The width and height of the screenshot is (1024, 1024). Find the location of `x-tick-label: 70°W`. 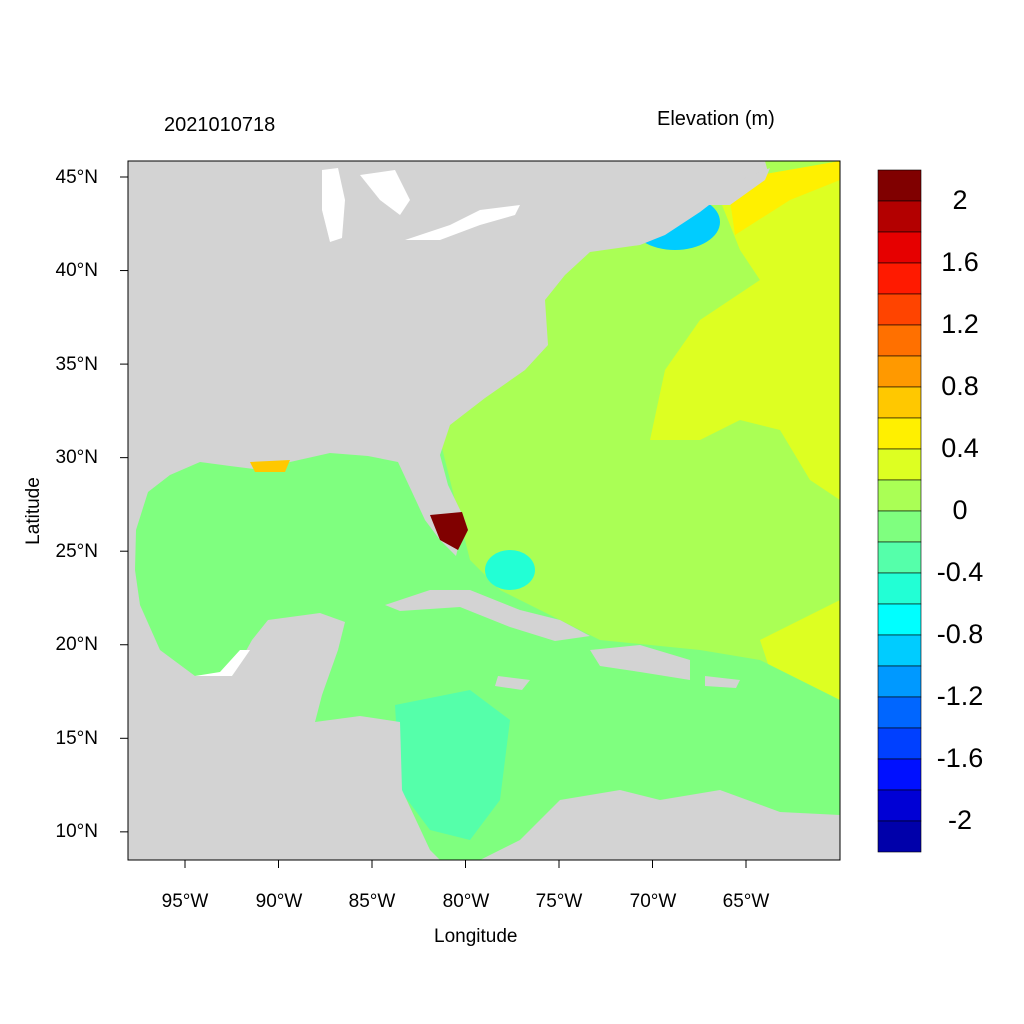

x-tick-label: 70°W is located at coordinates (653, 901).